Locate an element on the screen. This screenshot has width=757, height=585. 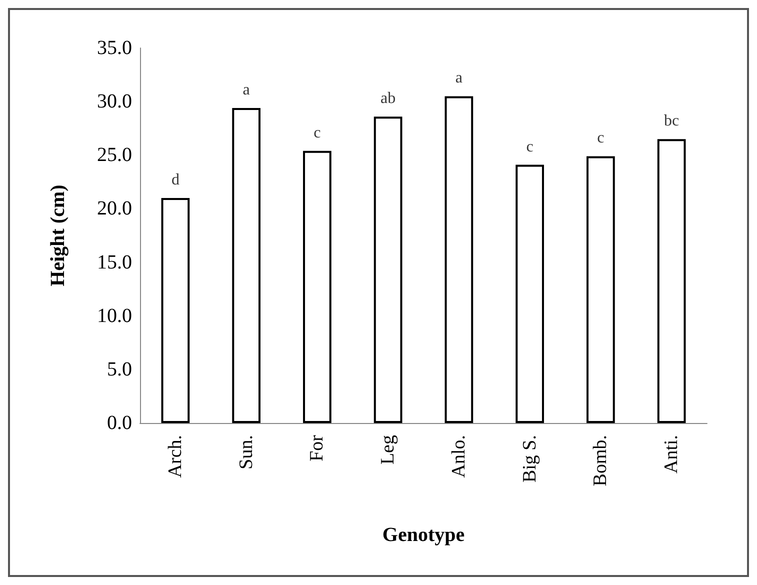
x-tick-label: Sun. is located at coordinates (246, 452).